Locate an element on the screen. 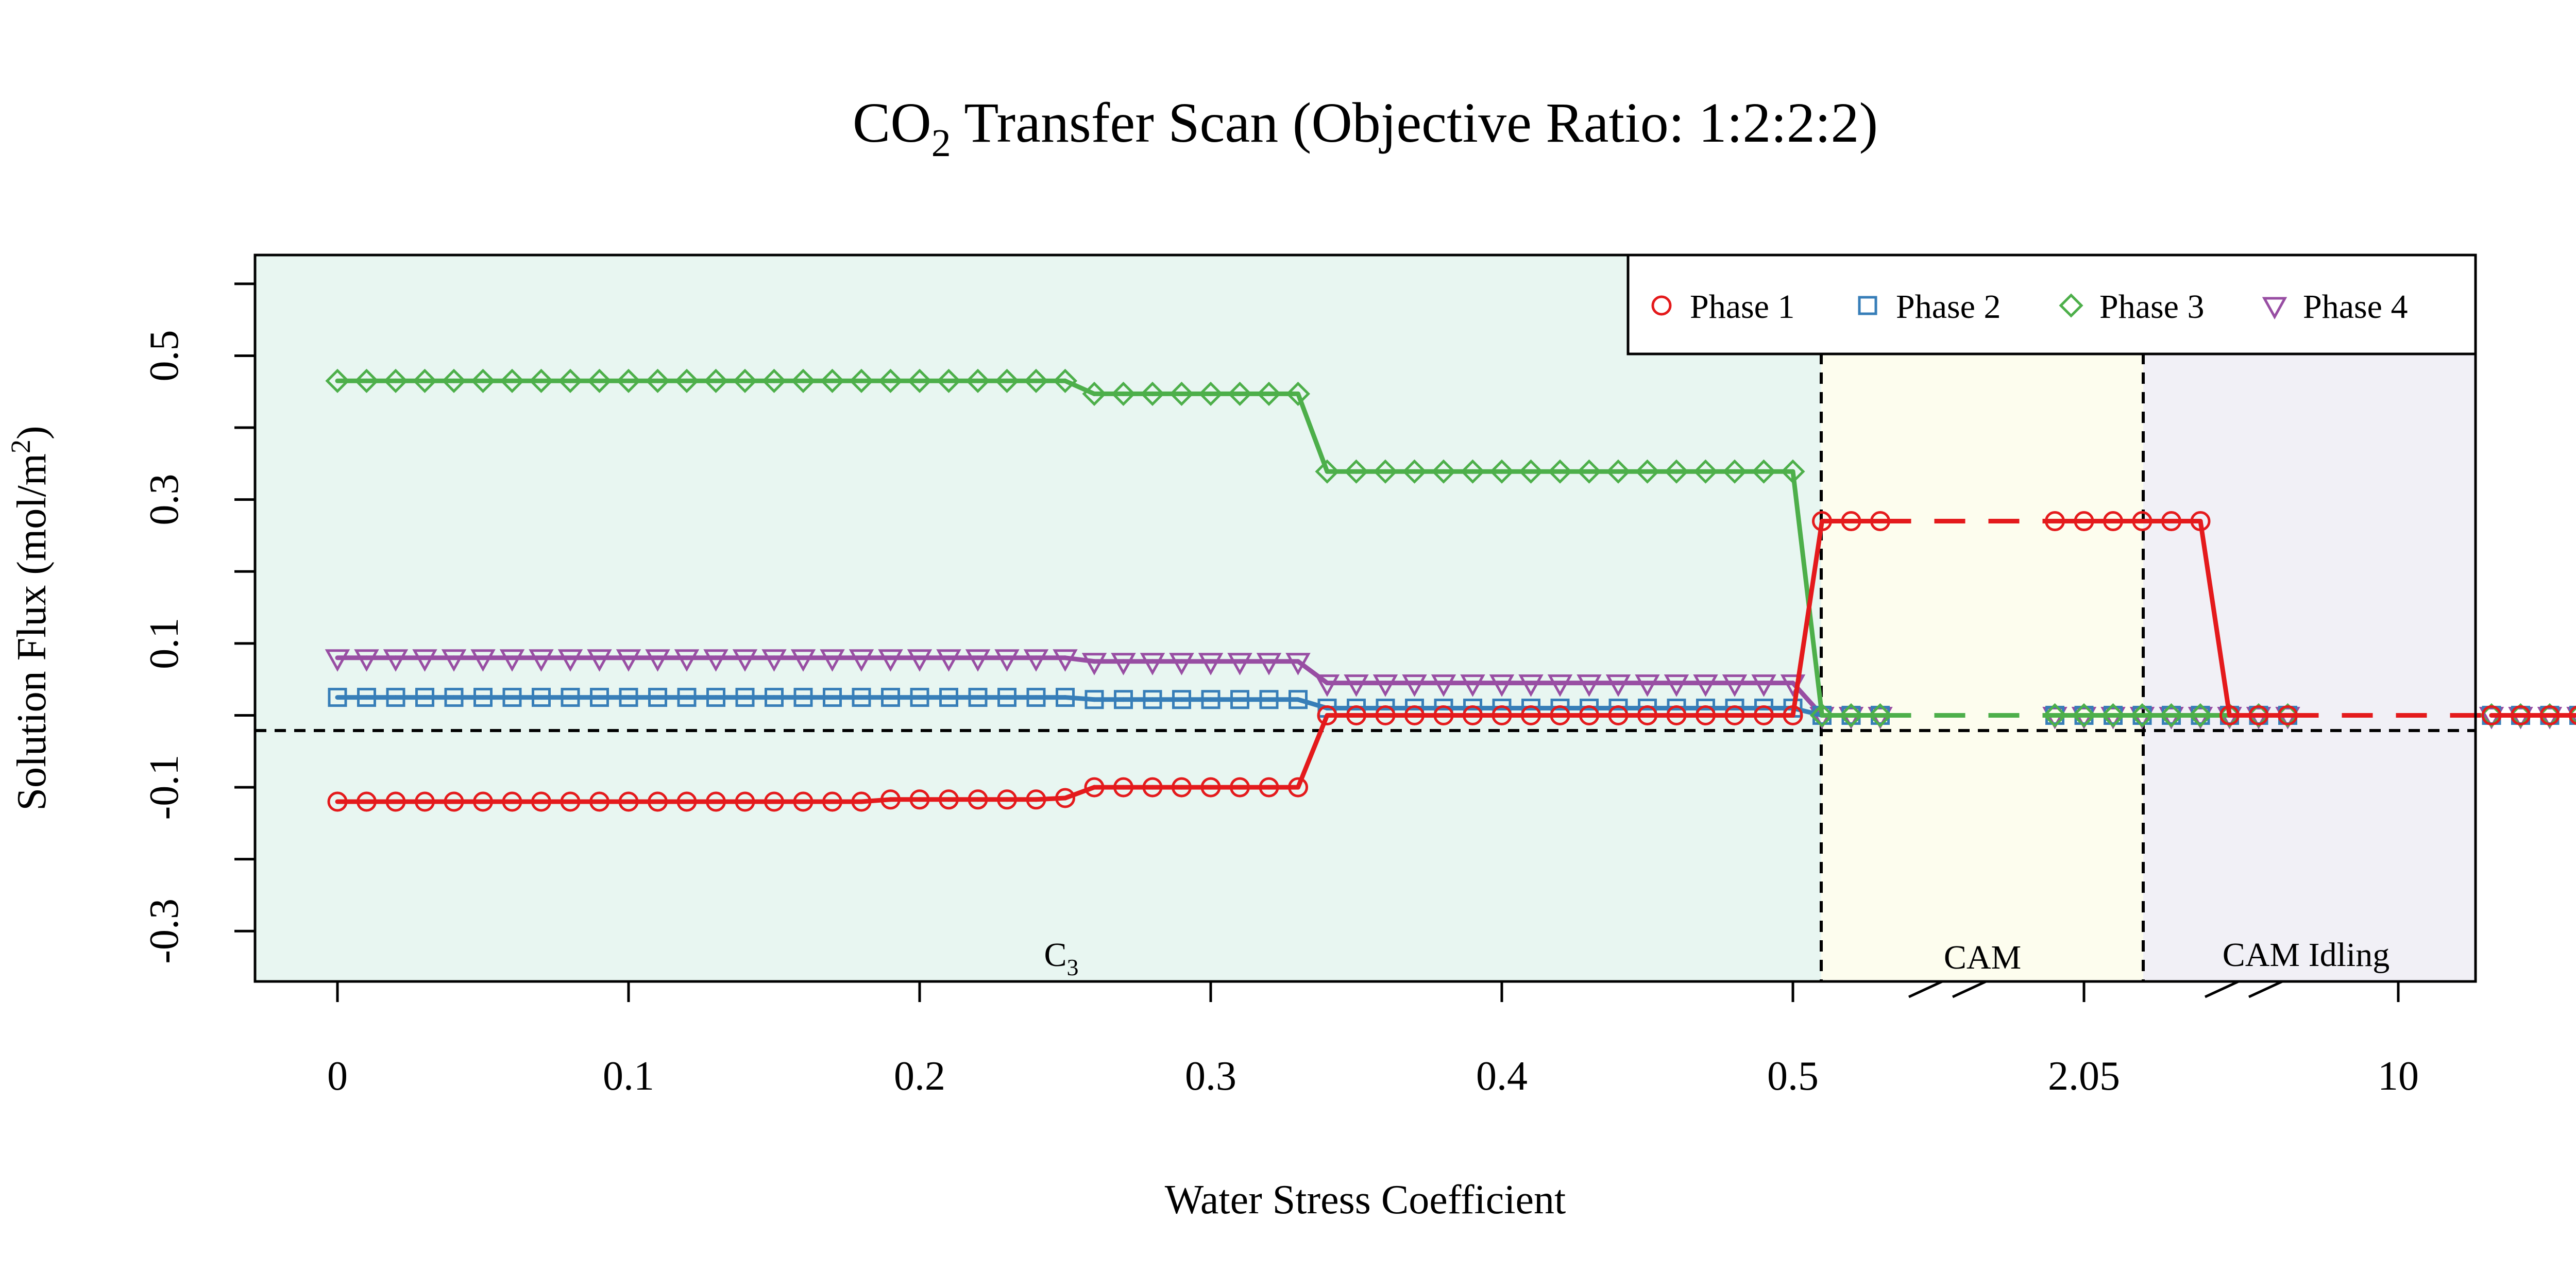 This screenshot has height=1288, width=2576. region-cam-idling-background is located at coordinates (2309, 618).